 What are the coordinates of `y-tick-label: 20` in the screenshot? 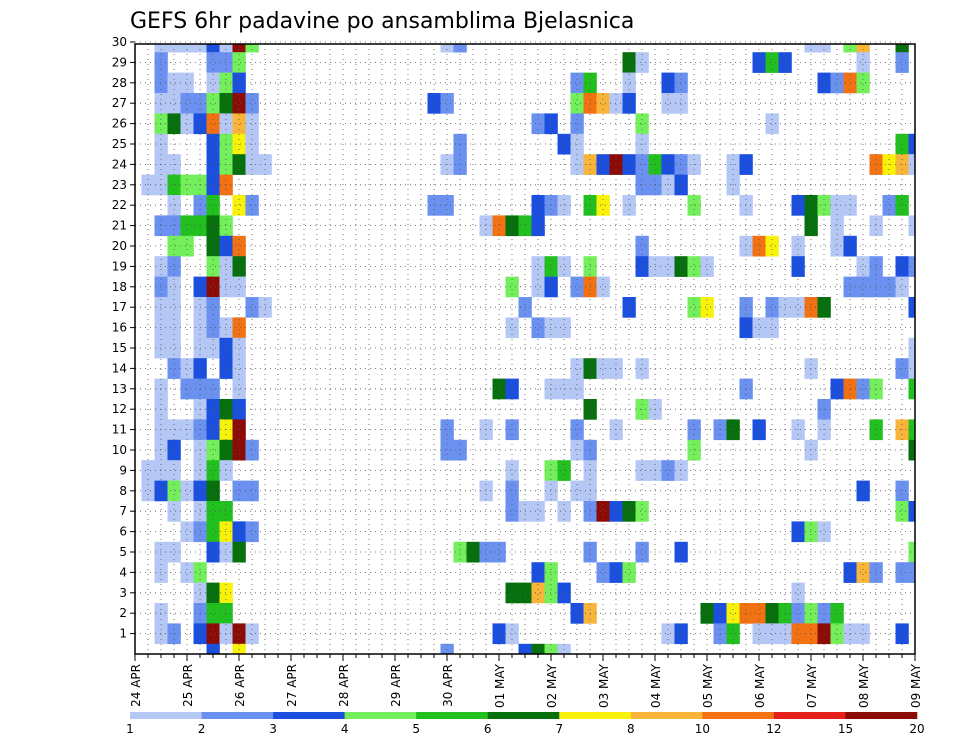 It's located at (119, 246).